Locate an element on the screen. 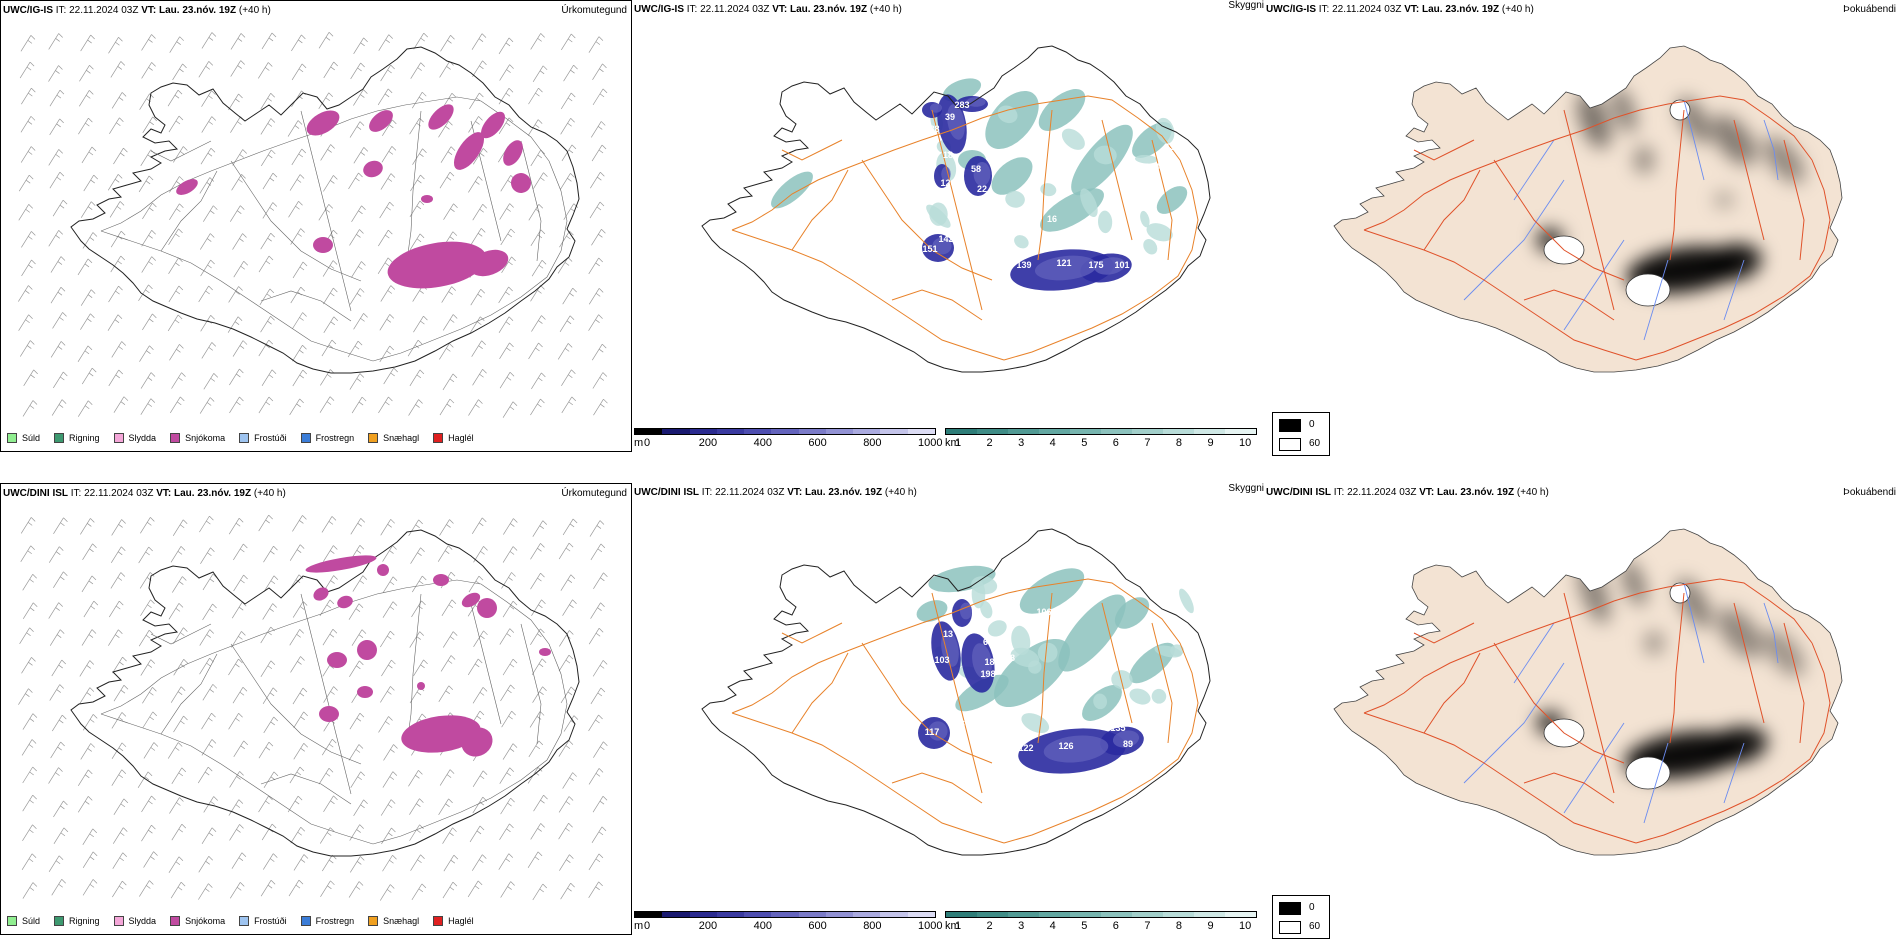 Image resolution: width=1900 pixels, height=950 pixels. colorbar-tick-label: 400 is located at coordinates (762, 926).